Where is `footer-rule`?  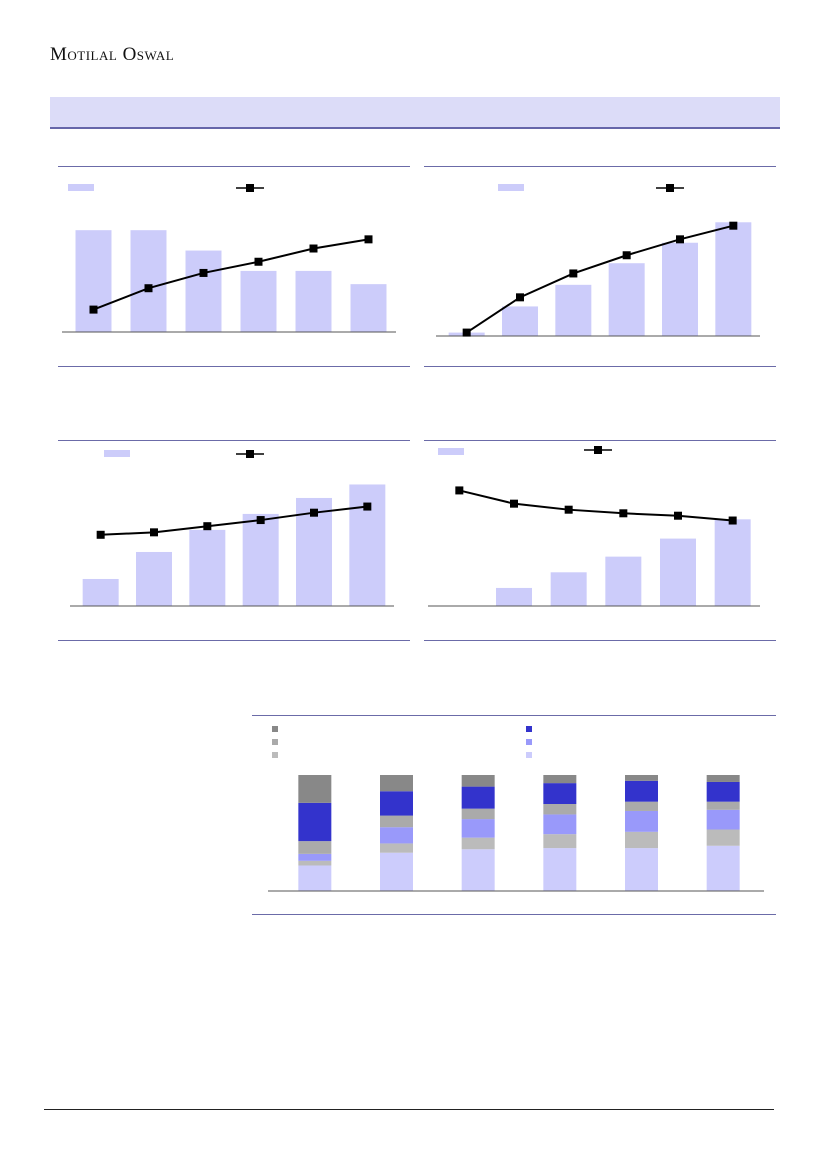 footer-rule is located at coordinates (409, 1109).